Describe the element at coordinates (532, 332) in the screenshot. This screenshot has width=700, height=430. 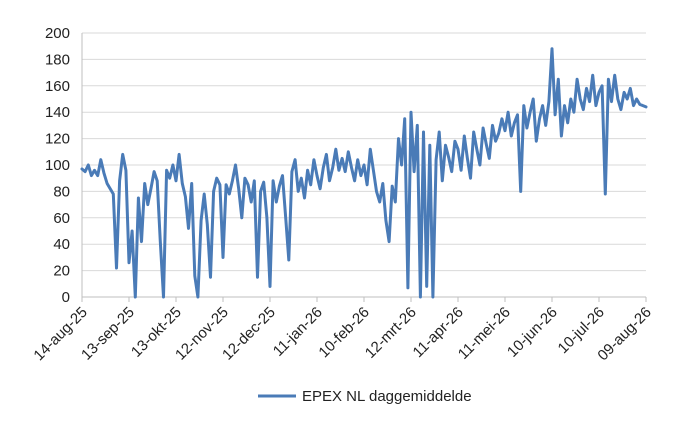
I see `x-tick-label: 10-jun-26` at that location.